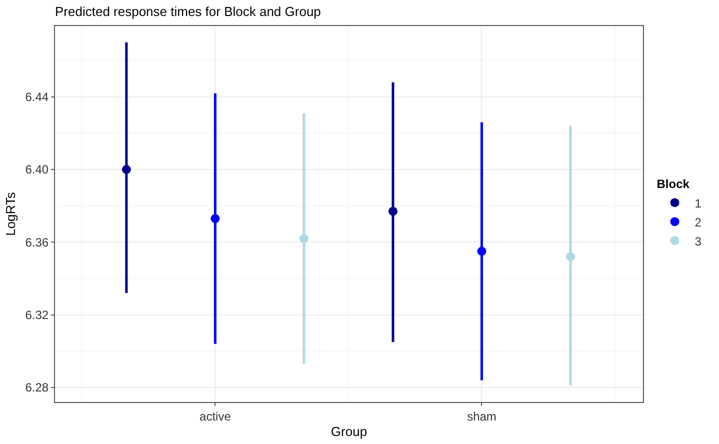  Describe the element at coordinates (673, 184) in the screenshot. I see `legend-title: Block` at that location.